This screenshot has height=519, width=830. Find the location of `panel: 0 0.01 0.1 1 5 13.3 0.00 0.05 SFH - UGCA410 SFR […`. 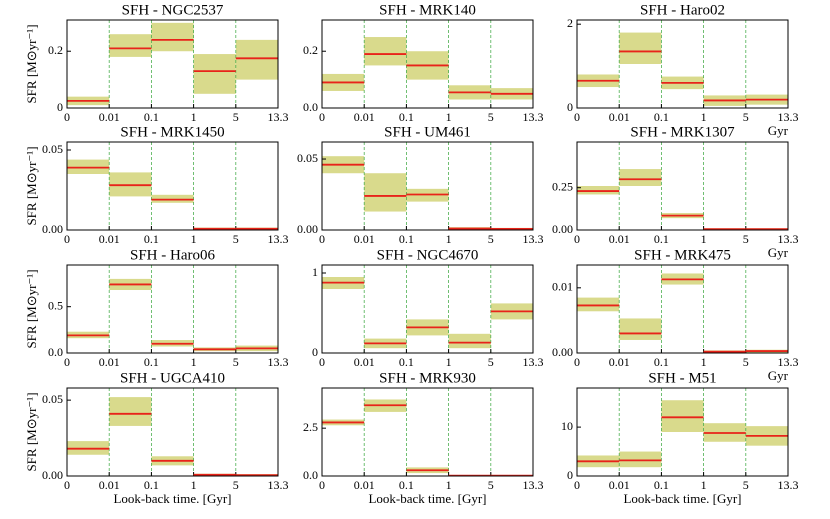

panel: 0 0.01 0.1 1 5 13.3 0.00 0.05 SFH - UGCA410 SFR [… is located at coordinates (156, 438).